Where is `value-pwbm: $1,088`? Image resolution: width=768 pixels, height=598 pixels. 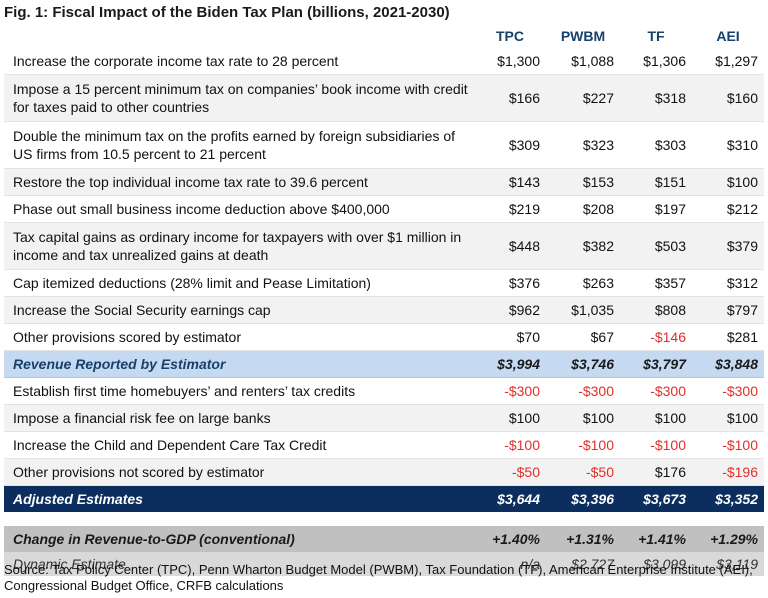
value-pwbm: $1,088 is located at coordinates (583, 61).